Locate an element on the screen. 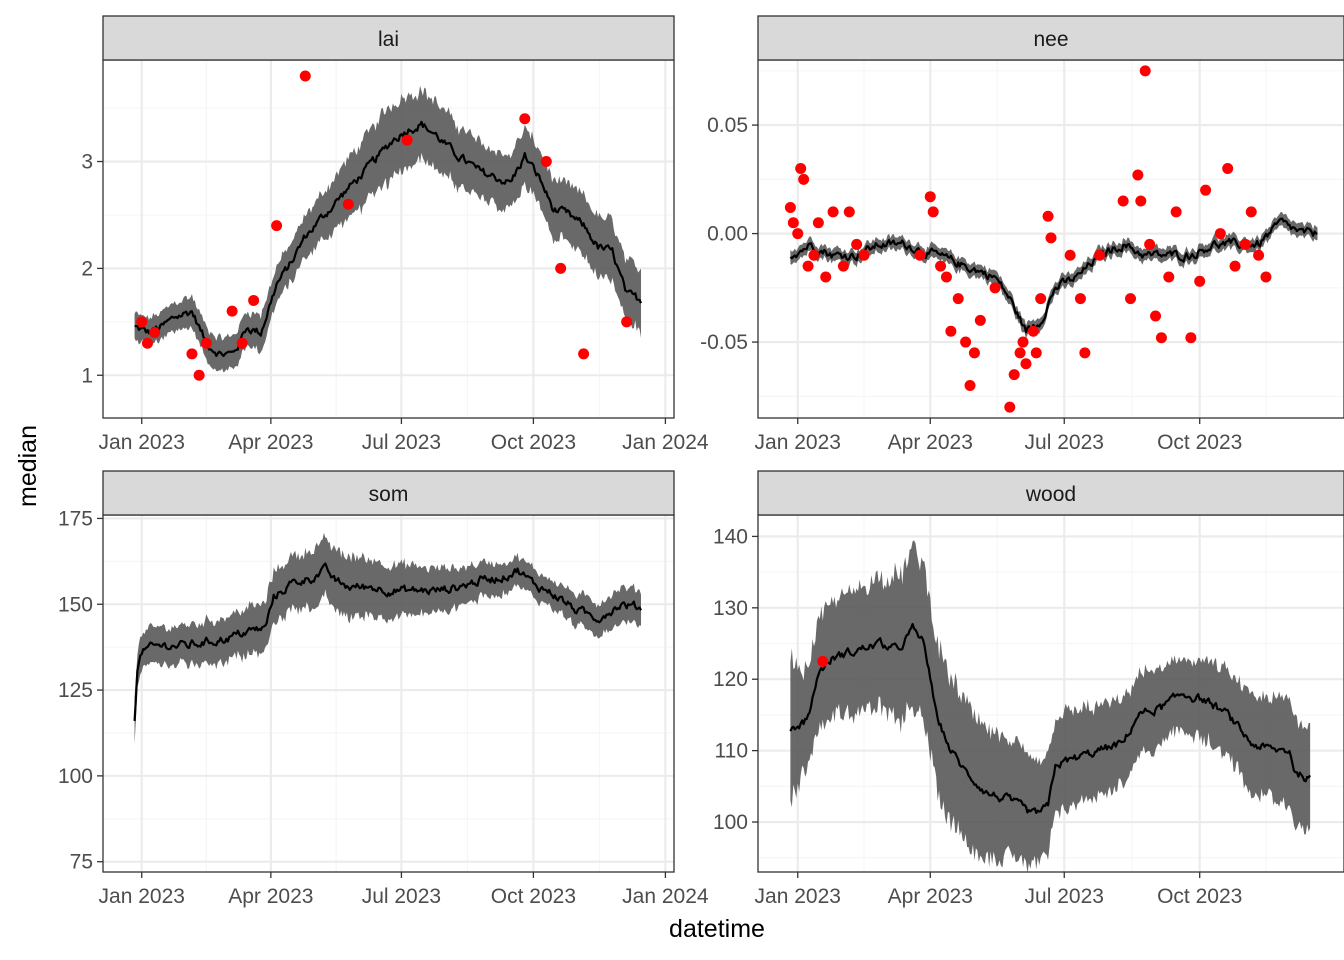 Image resolution: width=1344 pixels, height=960 pixels. y-axis-title: median is located at coordinates (28, 466).